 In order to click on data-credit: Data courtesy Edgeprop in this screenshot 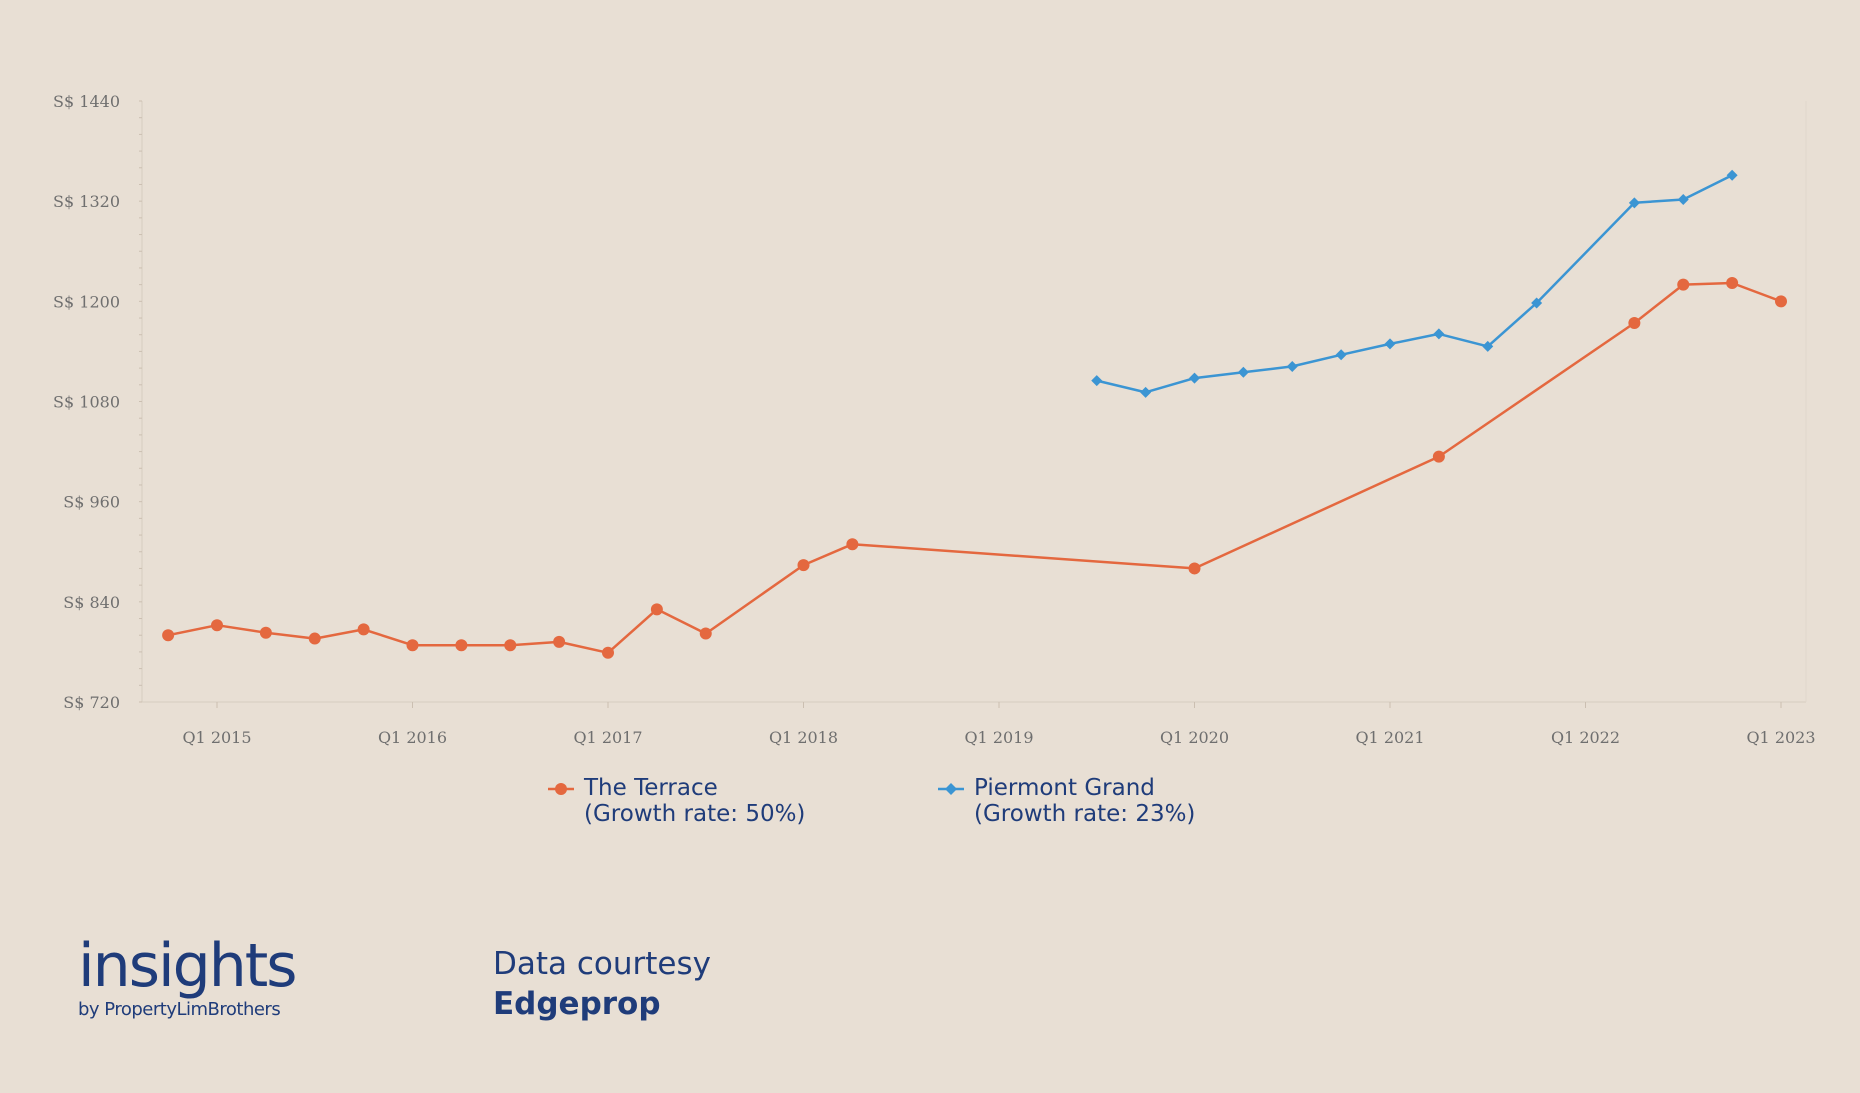, I will do `click(602, 984)`.